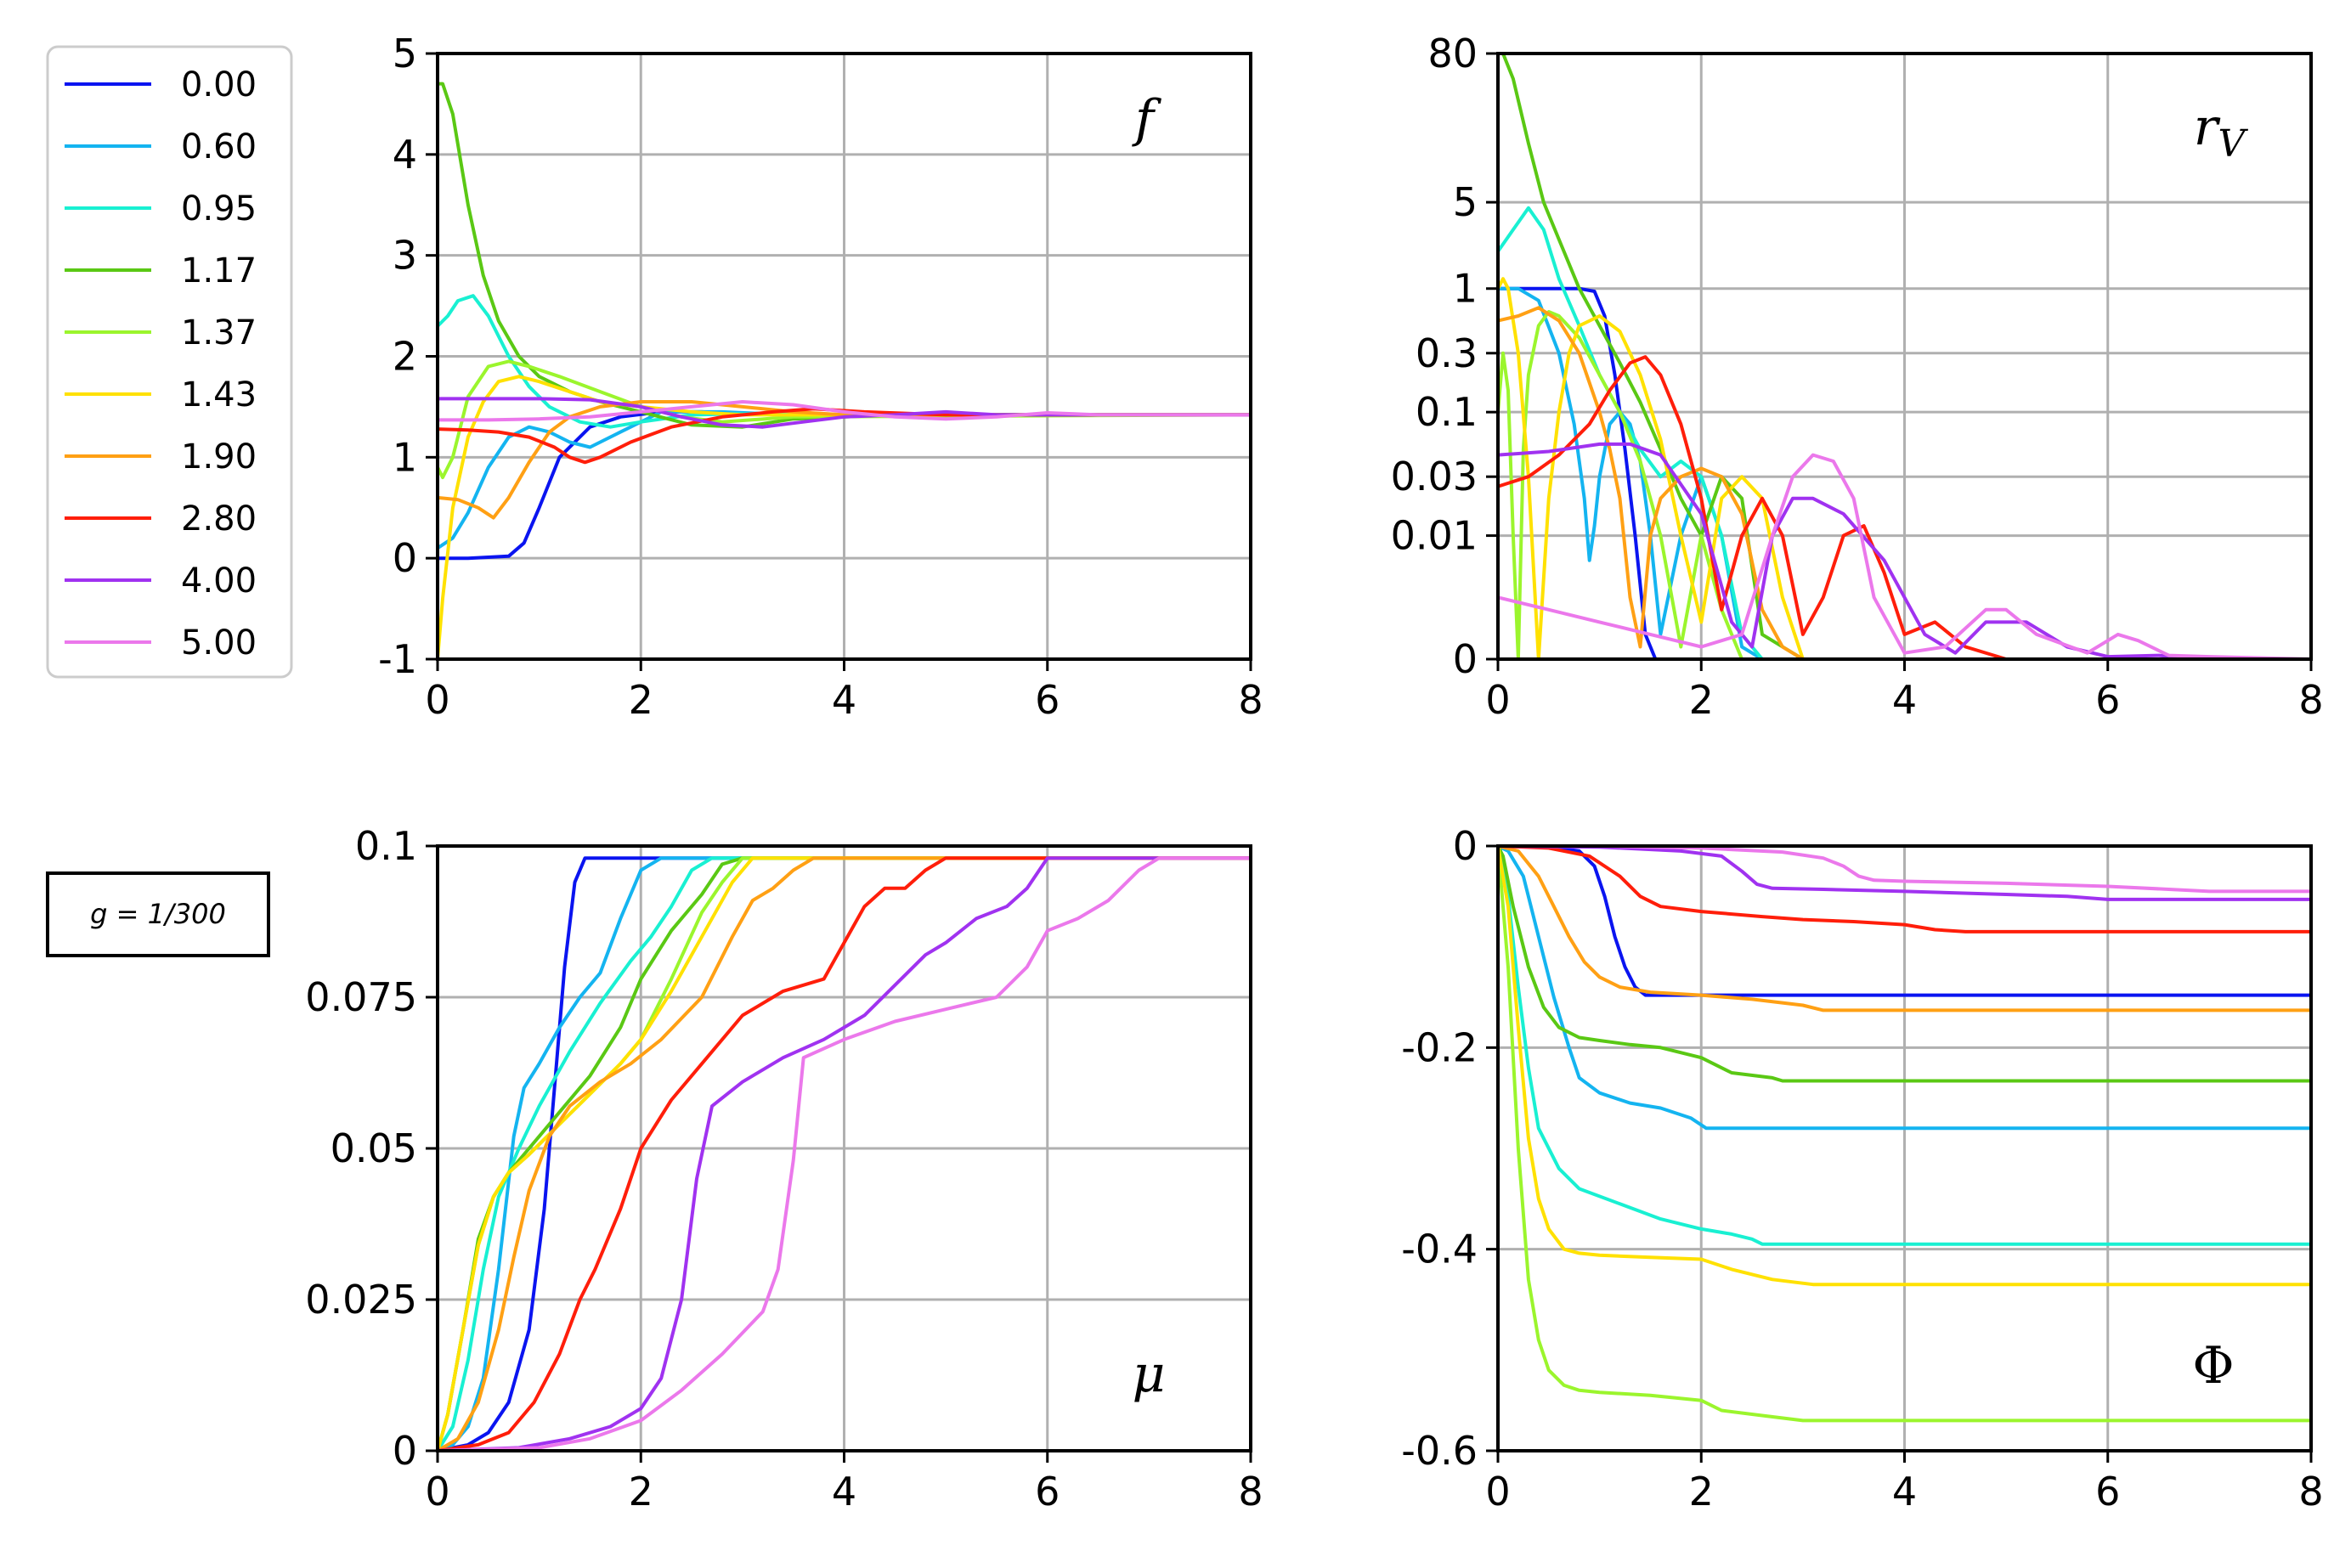 The image size is (2351, 1568). I want to click on y-tick-label: 80, so click(1452, 54).